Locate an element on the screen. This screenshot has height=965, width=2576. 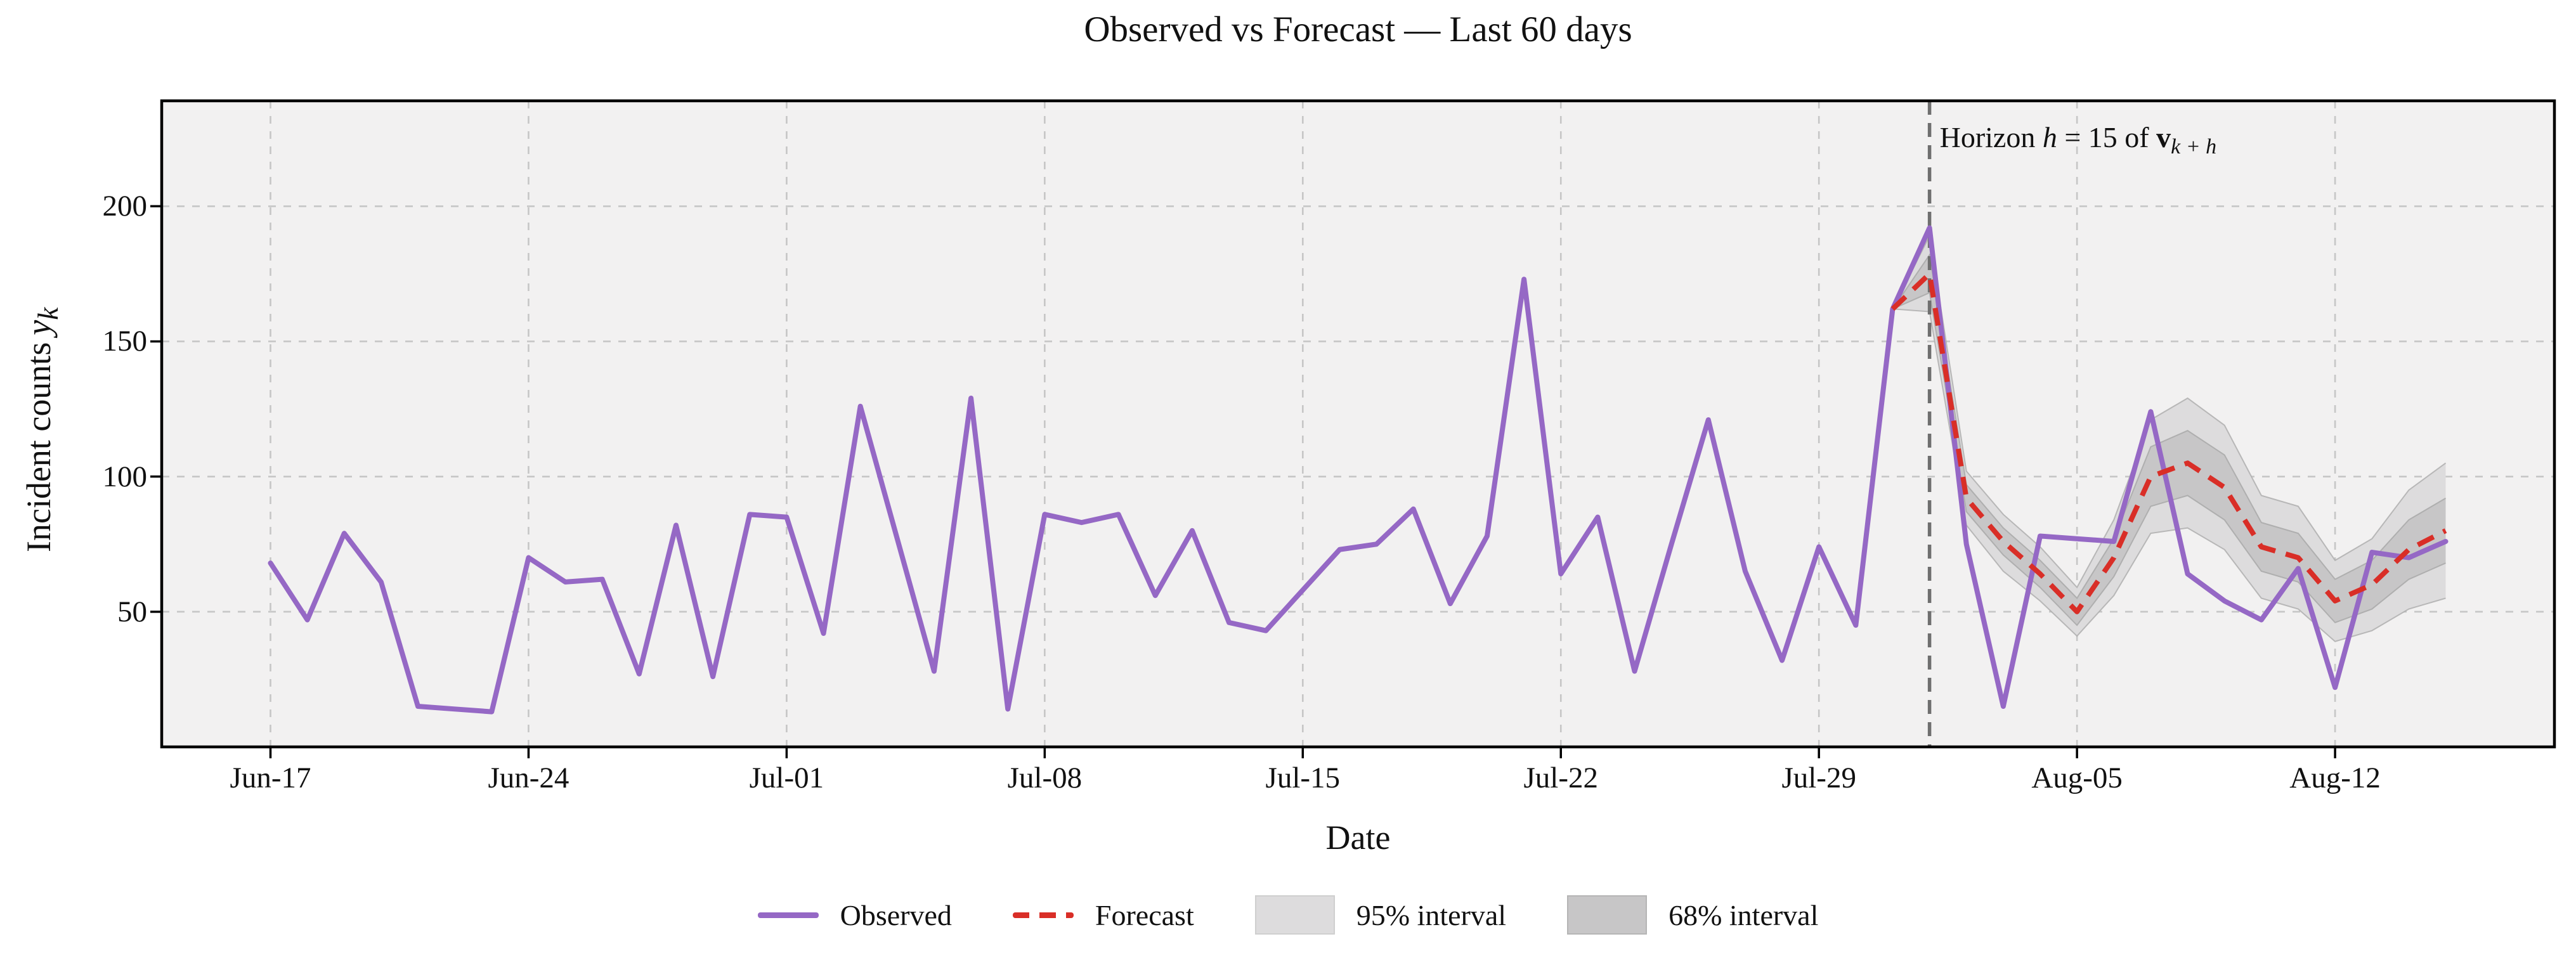
x-tick-label: Jul-29 is located at coordinates (1819, 777).